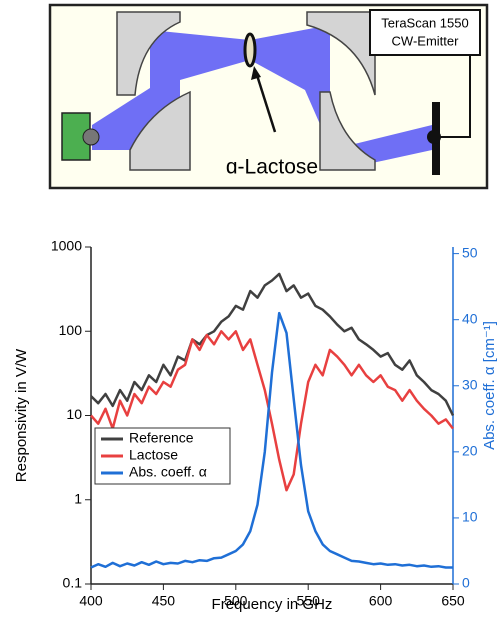 The height and width of the screenshot is (620, 499). What do you see at coordinates (426, 40) in the screenshot?
I see `emitter-label: CW-Emitter` at bounding box center [426, 40].